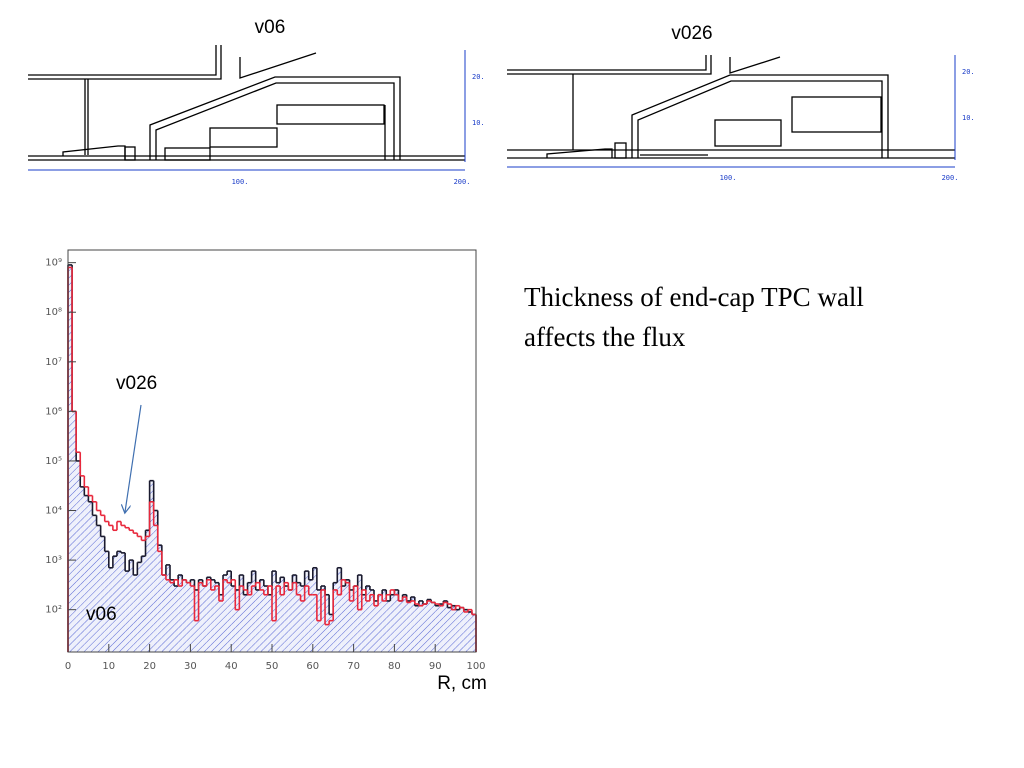 Image resolution: width=1024 pixels, height=768 pixels. I want to click on caption-line: affects the flux, so click(605, 337).